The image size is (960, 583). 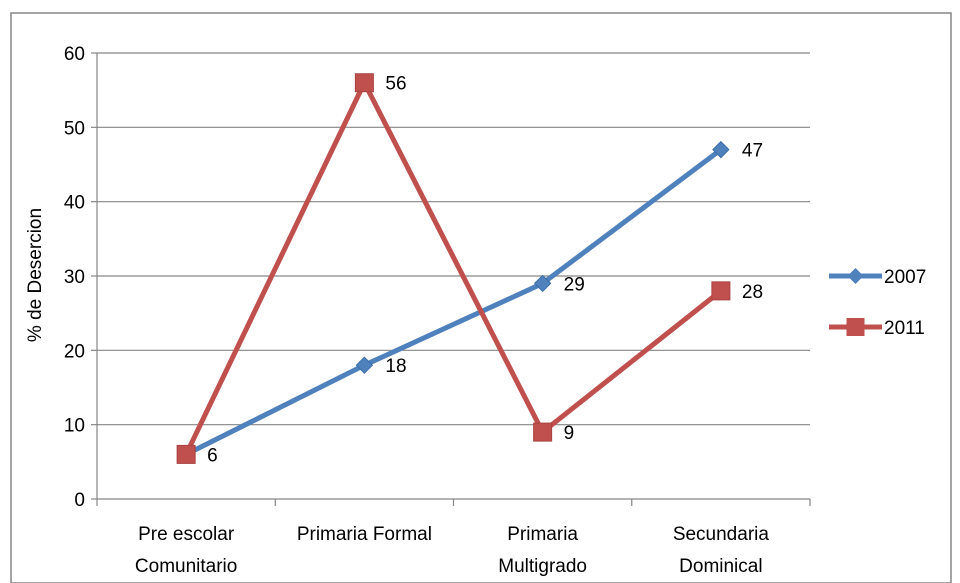 What do you see at coordinates (569, 433) in the screenshot?
I see `data-label-2011: 9` at bounding box center [569, 433].